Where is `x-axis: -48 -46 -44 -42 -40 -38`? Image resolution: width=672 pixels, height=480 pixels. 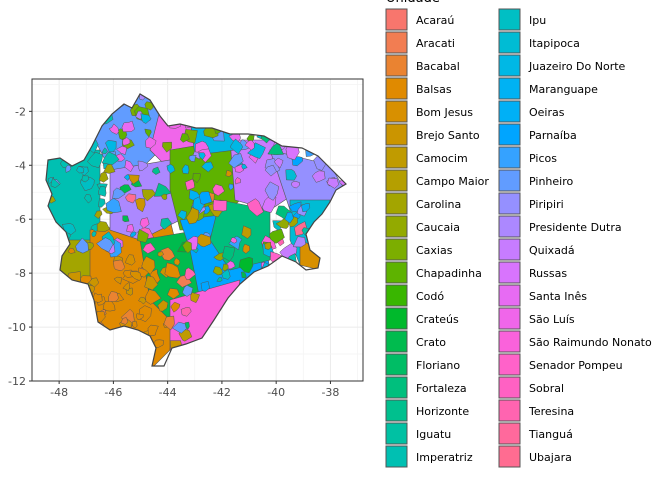
x-axis: -48 -46 -44 -42 -40 -38 is located at coordinates (194, 390).